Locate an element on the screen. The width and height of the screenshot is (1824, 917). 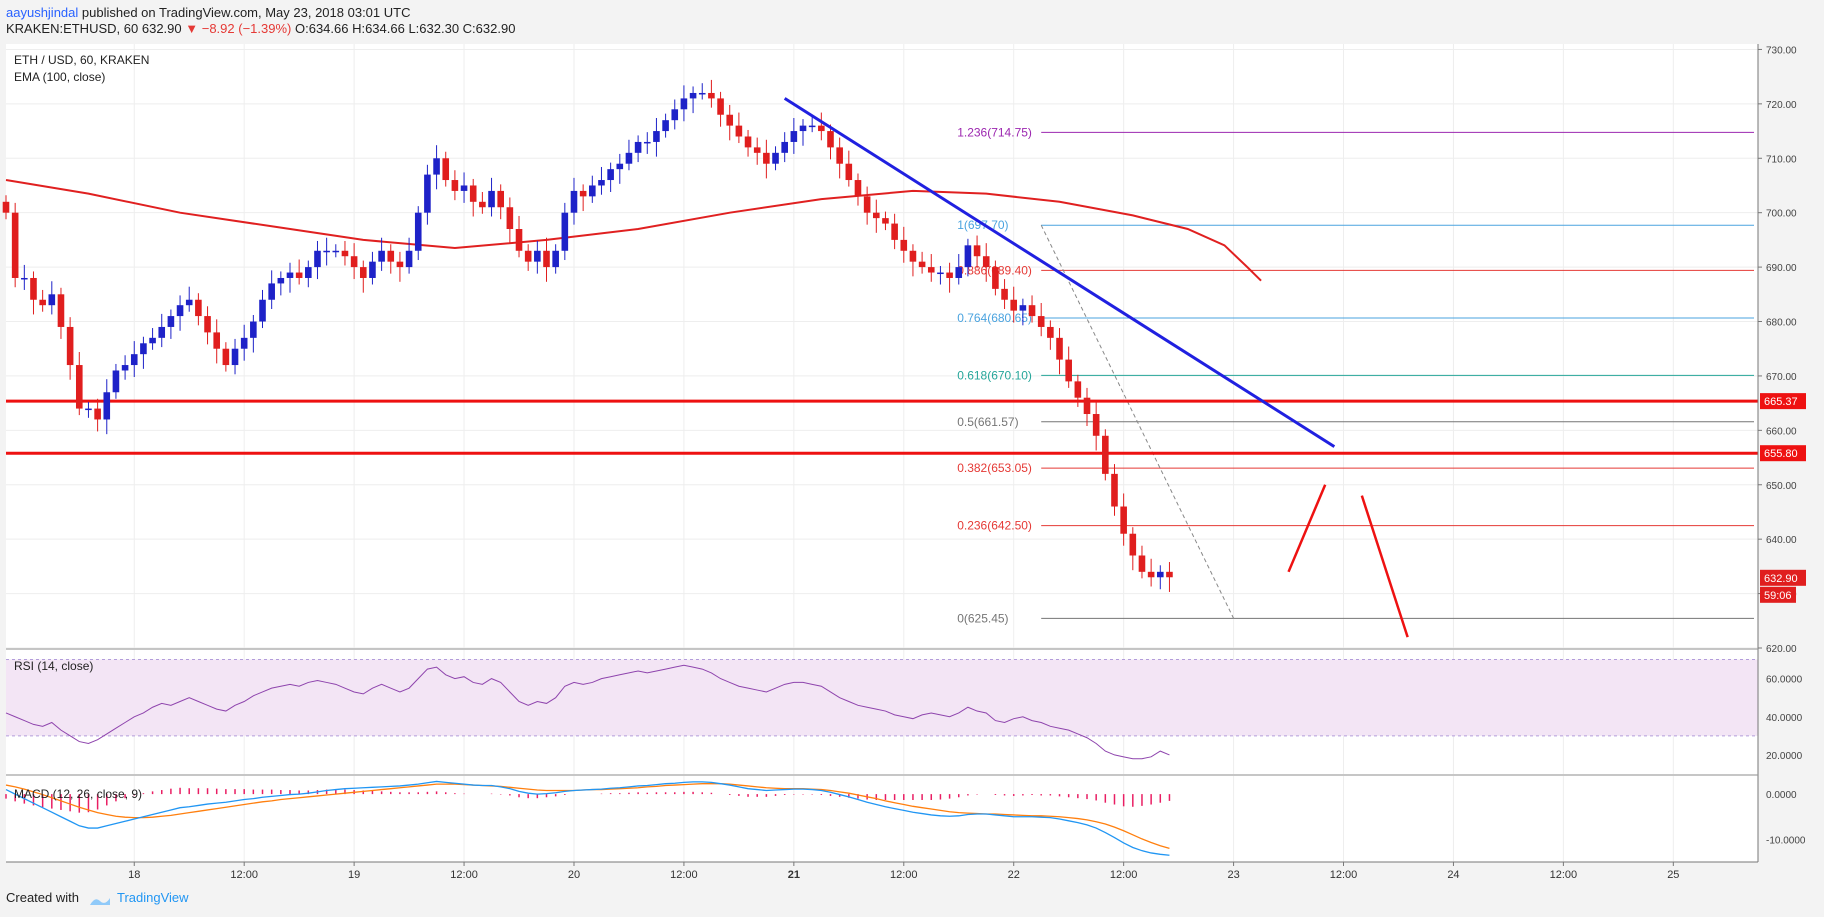
projection-up-line is located at coordinates (1307, 528).